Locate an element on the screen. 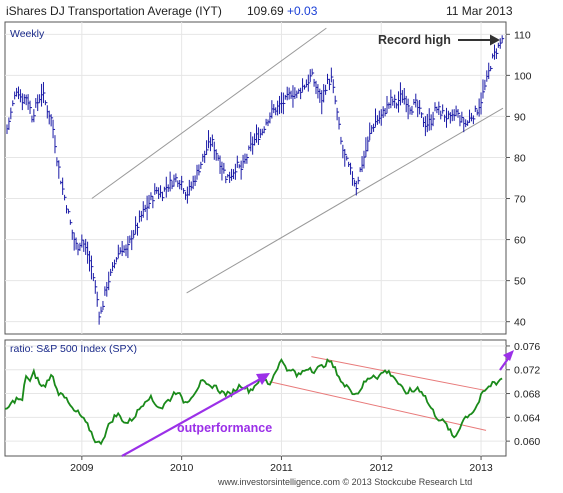 The width and height of the screenshot is (563, 493). x-axis: 2009 2010 2011 2012 2013 is located at coordinates (281, 465).